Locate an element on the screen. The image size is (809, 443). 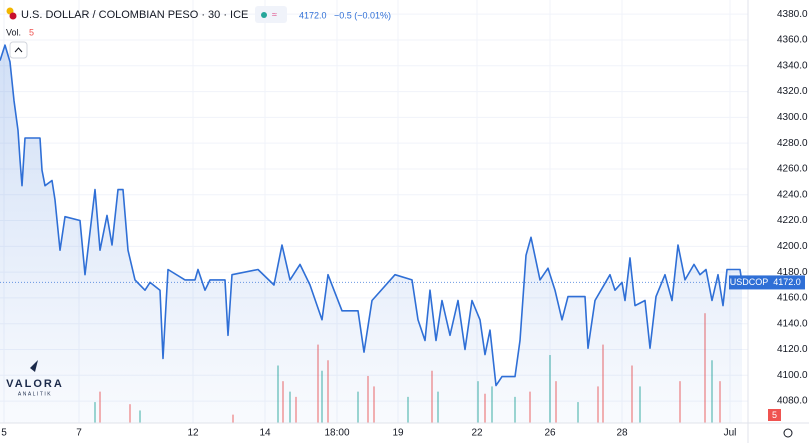
y-tick-label: 4320.0 is located at coordinates (792, 91).